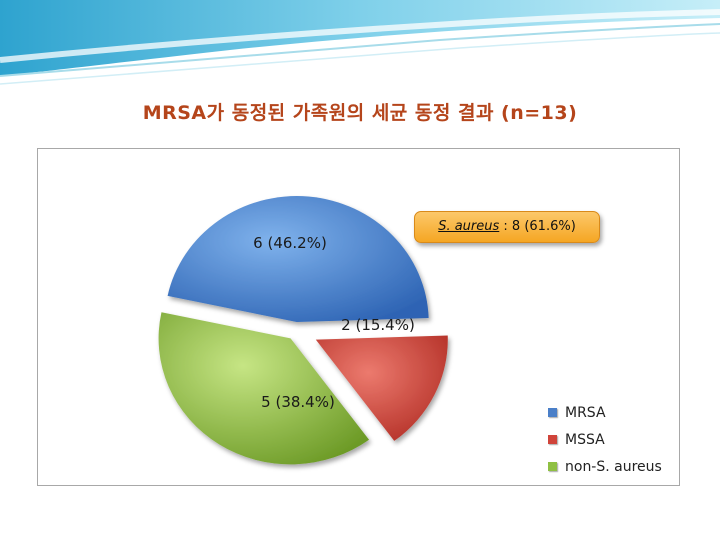  I want to click on callout-species: S. aureus, so click(469, 226).